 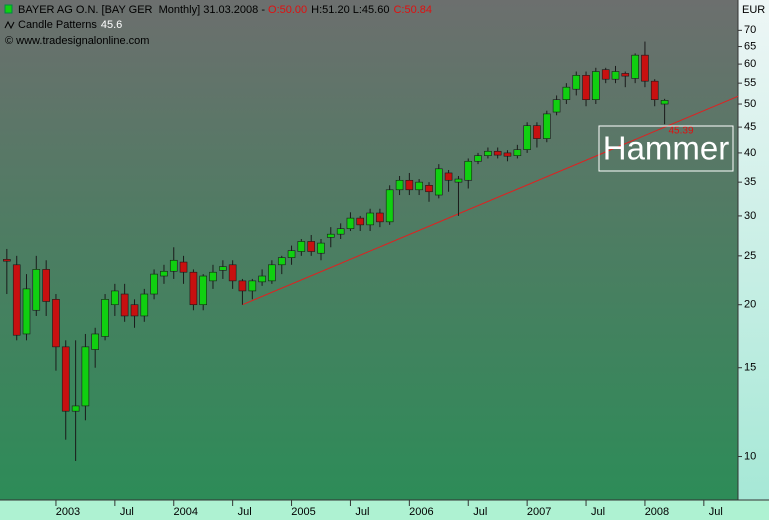 What do you see at coordinates (750, 153) in the screenshot?
I see `y-tick-label: 40` at bounding box center [750, 153].